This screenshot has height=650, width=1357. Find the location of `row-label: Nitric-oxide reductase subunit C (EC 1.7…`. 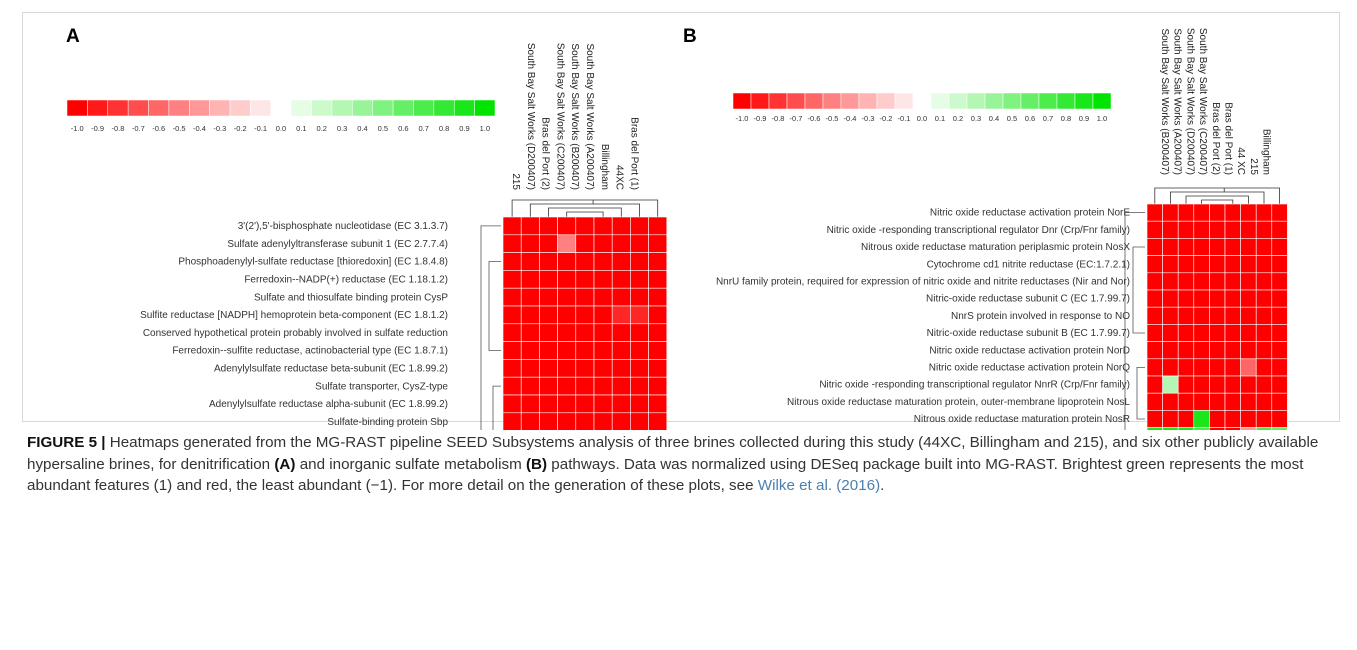

row-label: Nitric-oxide reductase subunit C (EC 1.7… is located at coordinates (1028, 299).